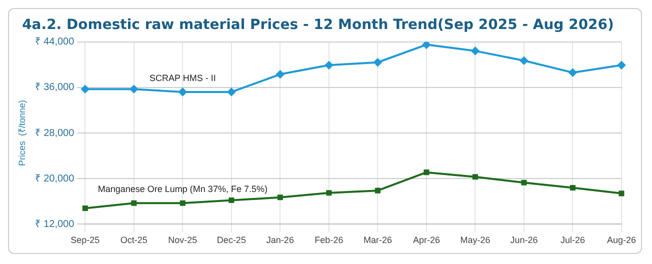 The image size is (652, 264). What do you see at coordinates (85, 240) in the screenshot?
I see `x-tick-label: Sep-25` at bounding box center [85, 240].